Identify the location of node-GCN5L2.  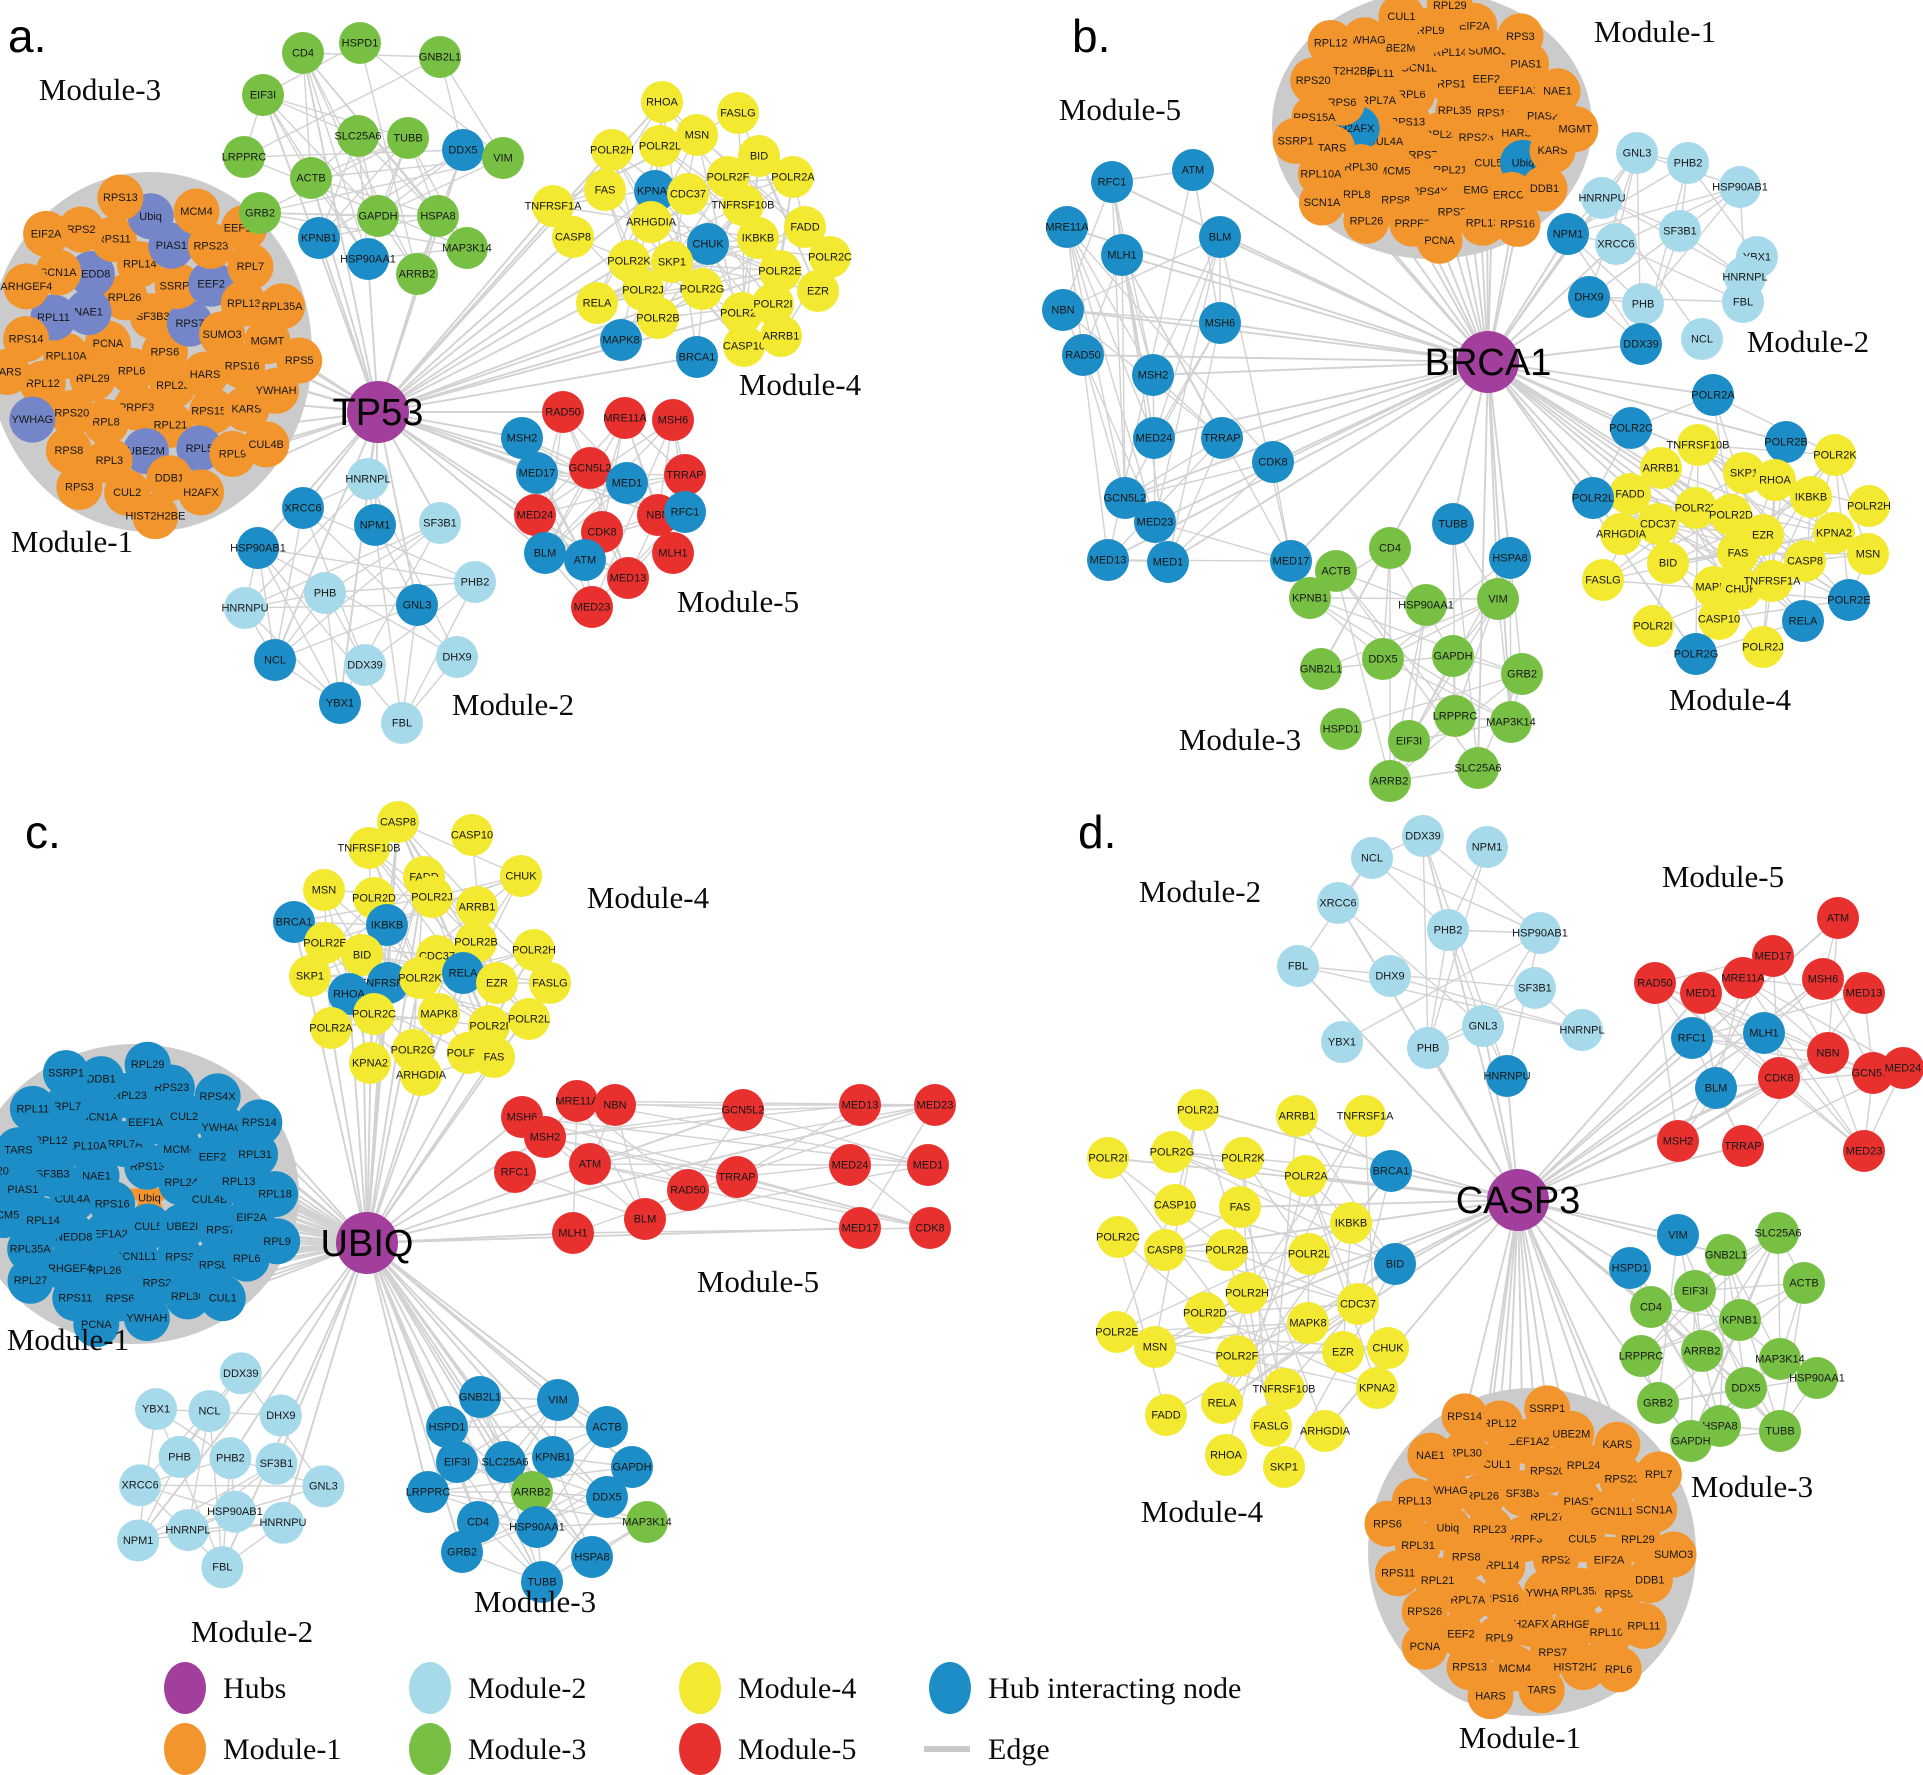
(590, 468).